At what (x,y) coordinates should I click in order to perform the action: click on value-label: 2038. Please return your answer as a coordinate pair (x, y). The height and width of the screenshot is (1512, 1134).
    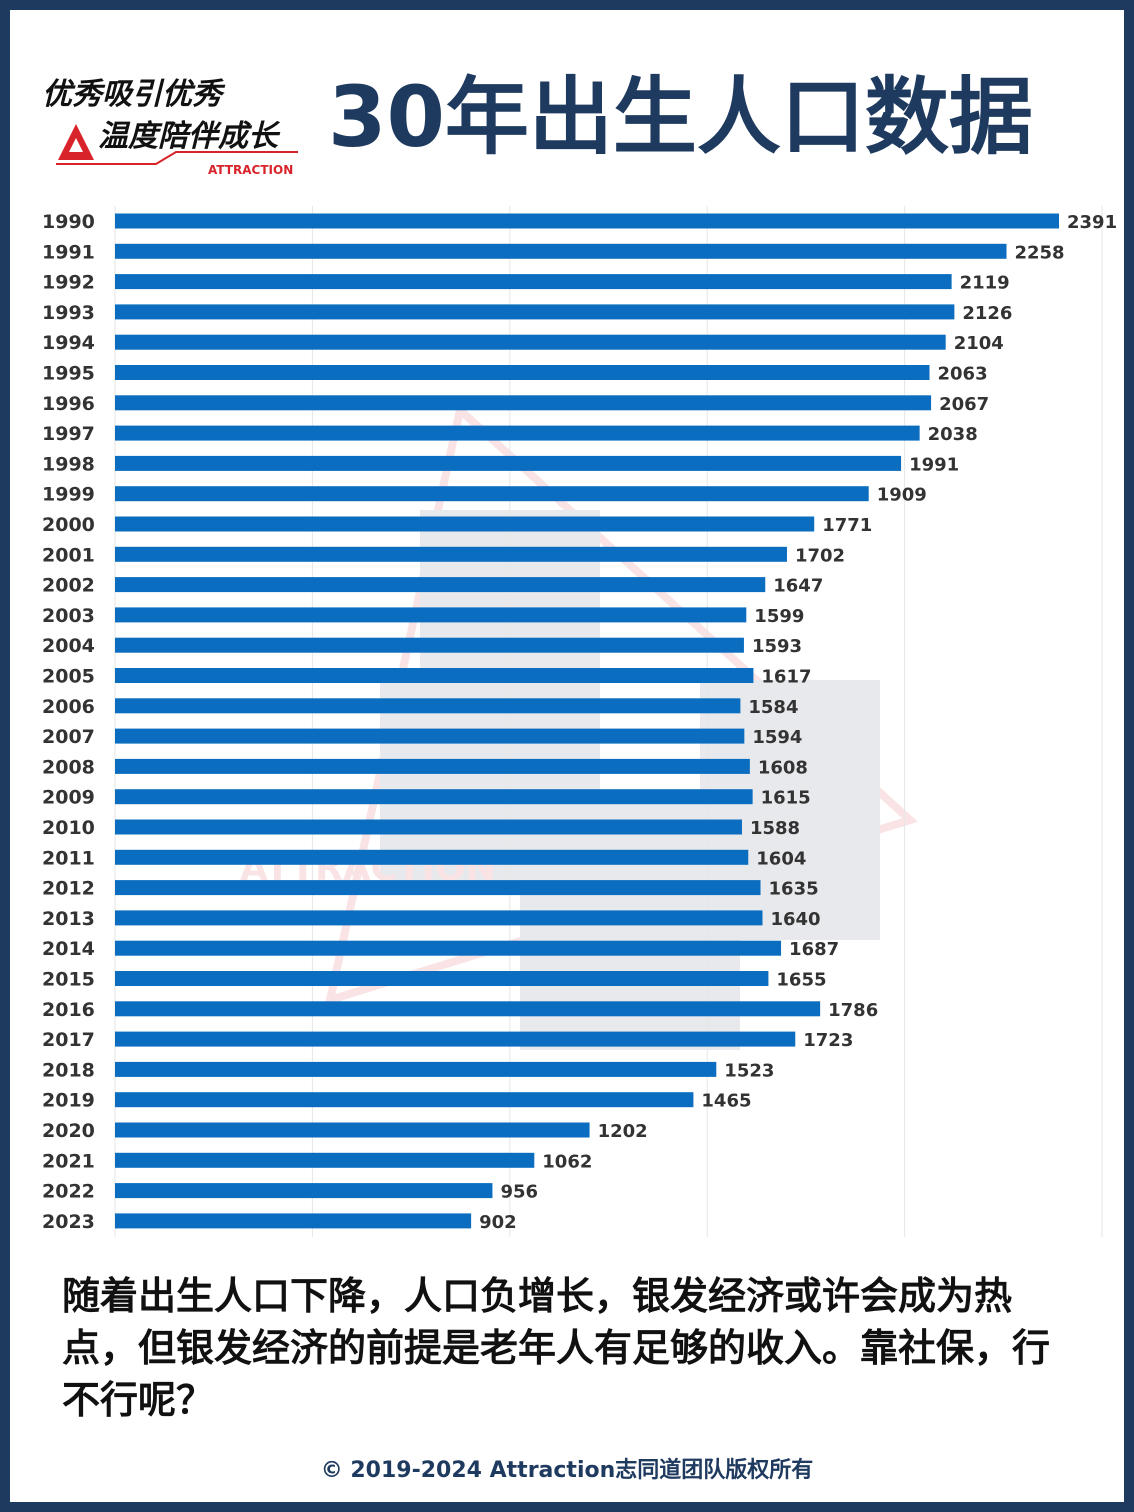
    Looking at the image, I should click on (953, 434).